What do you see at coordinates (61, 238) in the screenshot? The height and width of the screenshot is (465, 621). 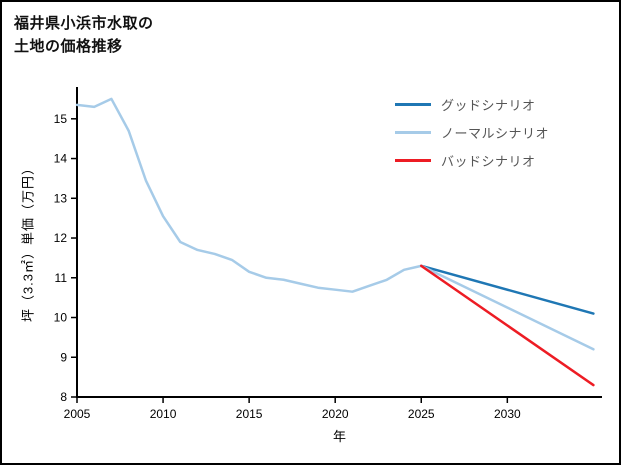 I see `svg-text: 12` at bounding box center [61, 238].